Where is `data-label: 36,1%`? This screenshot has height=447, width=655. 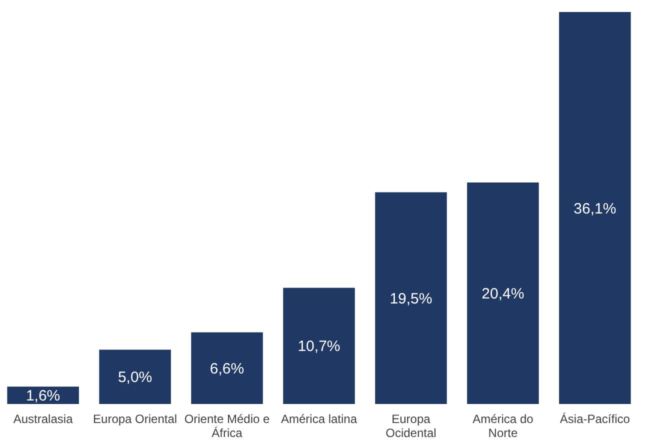
data-label: 36,1% is located at coordinates (595, 209).